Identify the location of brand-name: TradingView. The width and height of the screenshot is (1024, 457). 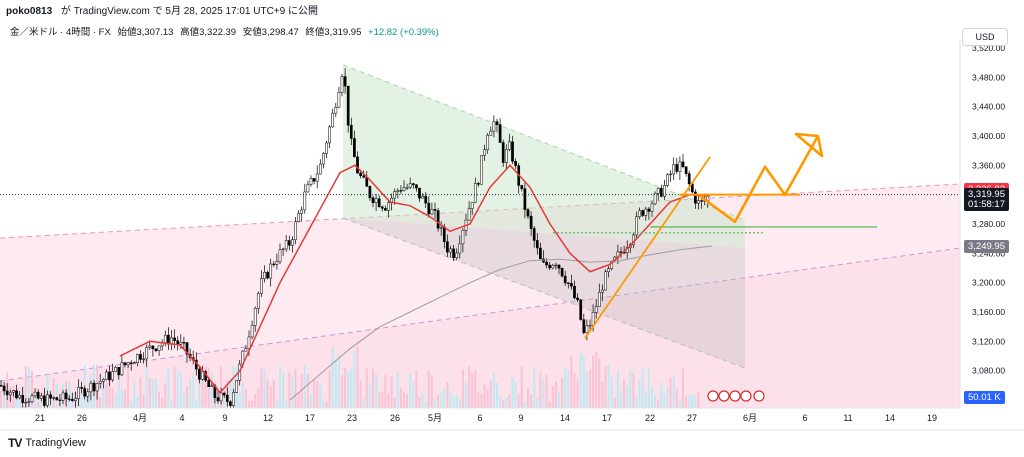
(55, 443).